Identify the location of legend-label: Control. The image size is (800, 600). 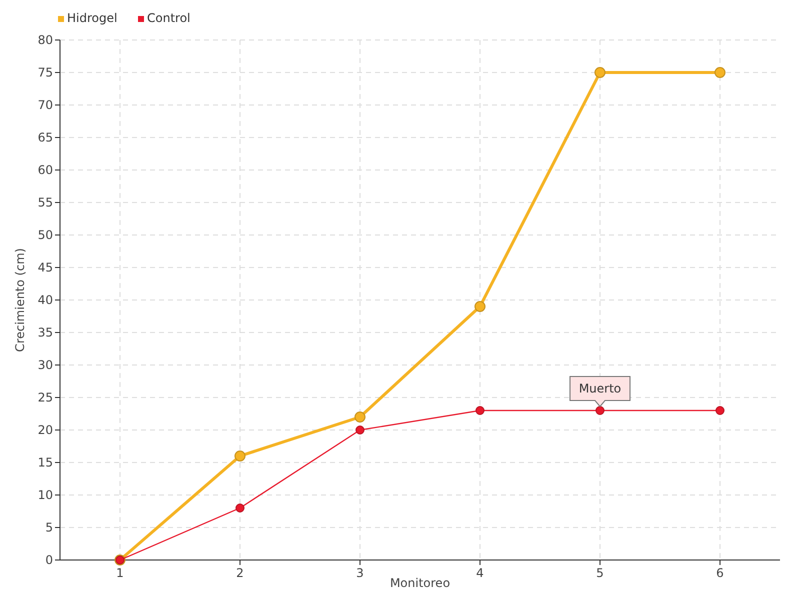
(168, 18).